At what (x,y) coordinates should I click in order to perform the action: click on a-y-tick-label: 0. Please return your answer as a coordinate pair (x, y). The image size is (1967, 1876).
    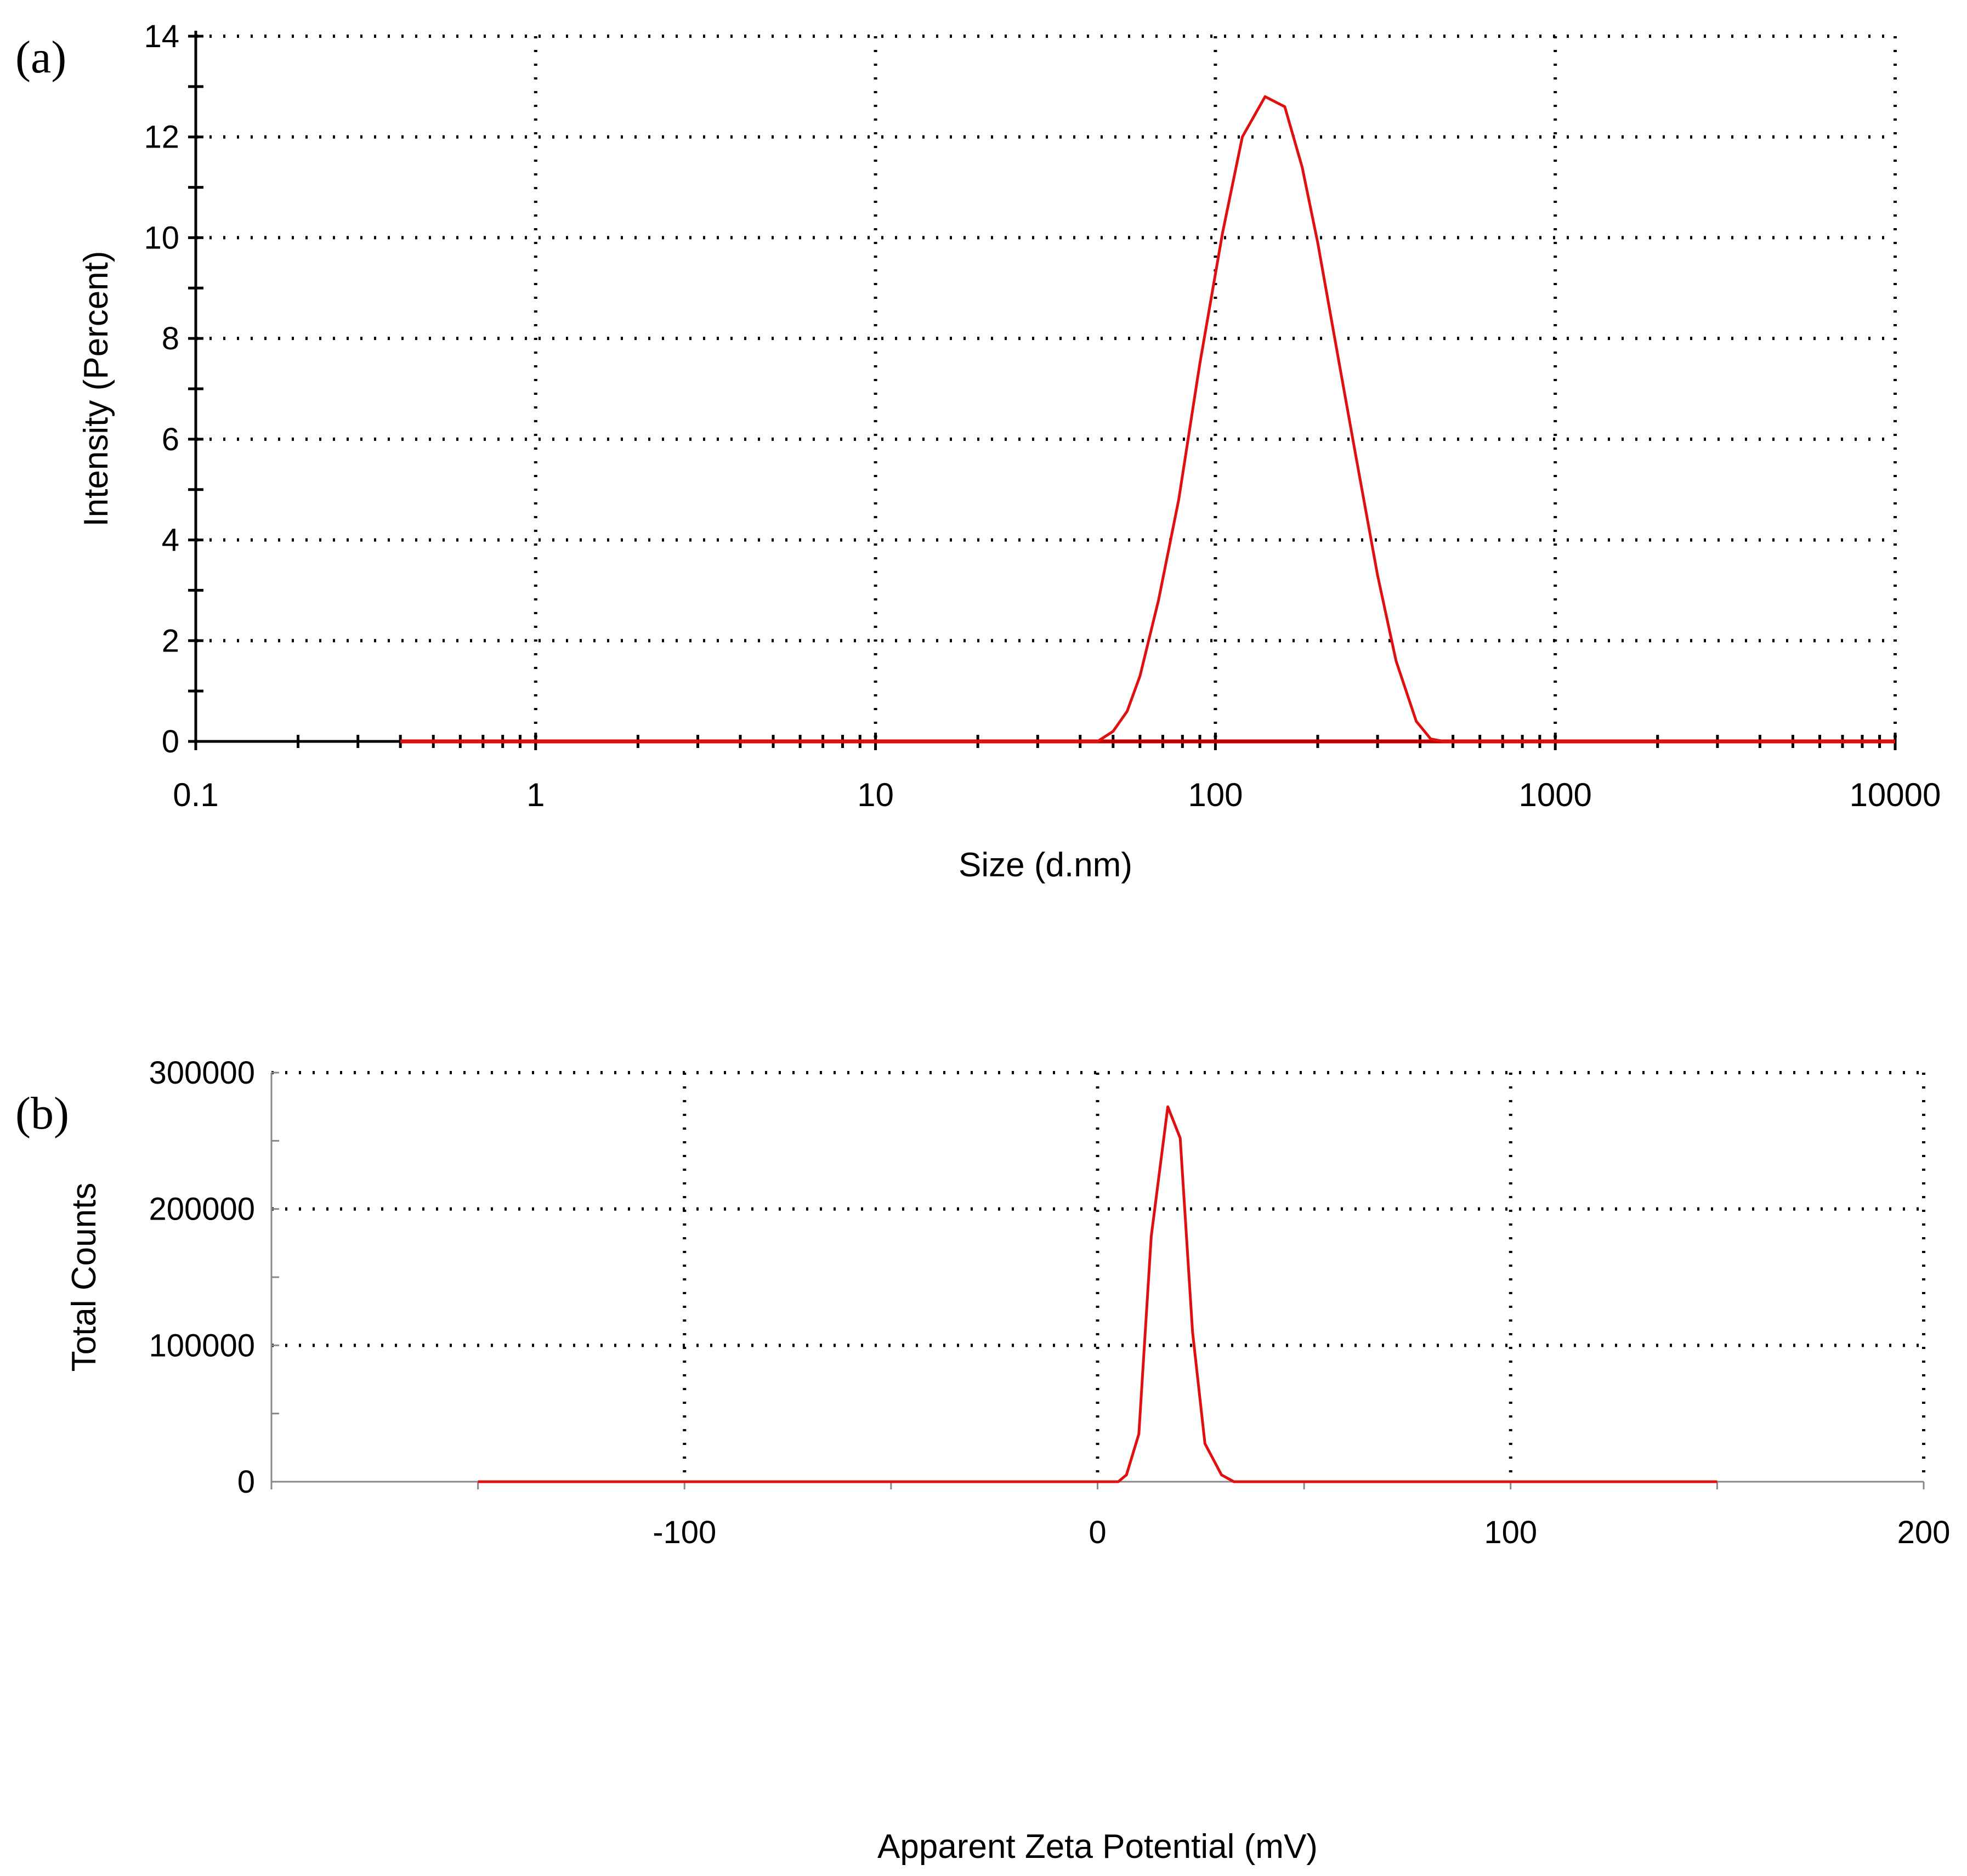
    Looking at the image, I should click on (170, 742).